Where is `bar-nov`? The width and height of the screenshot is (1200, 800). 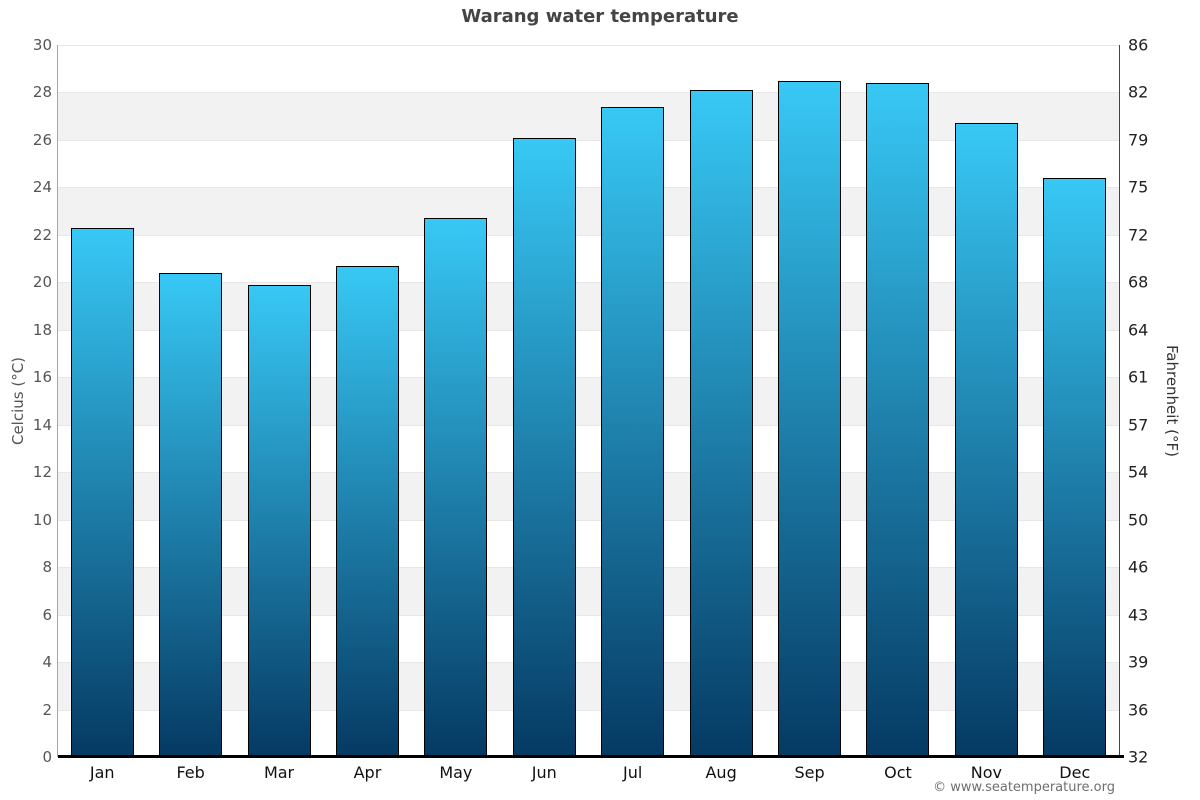 bar-nov is located at coordinates (986, 440).